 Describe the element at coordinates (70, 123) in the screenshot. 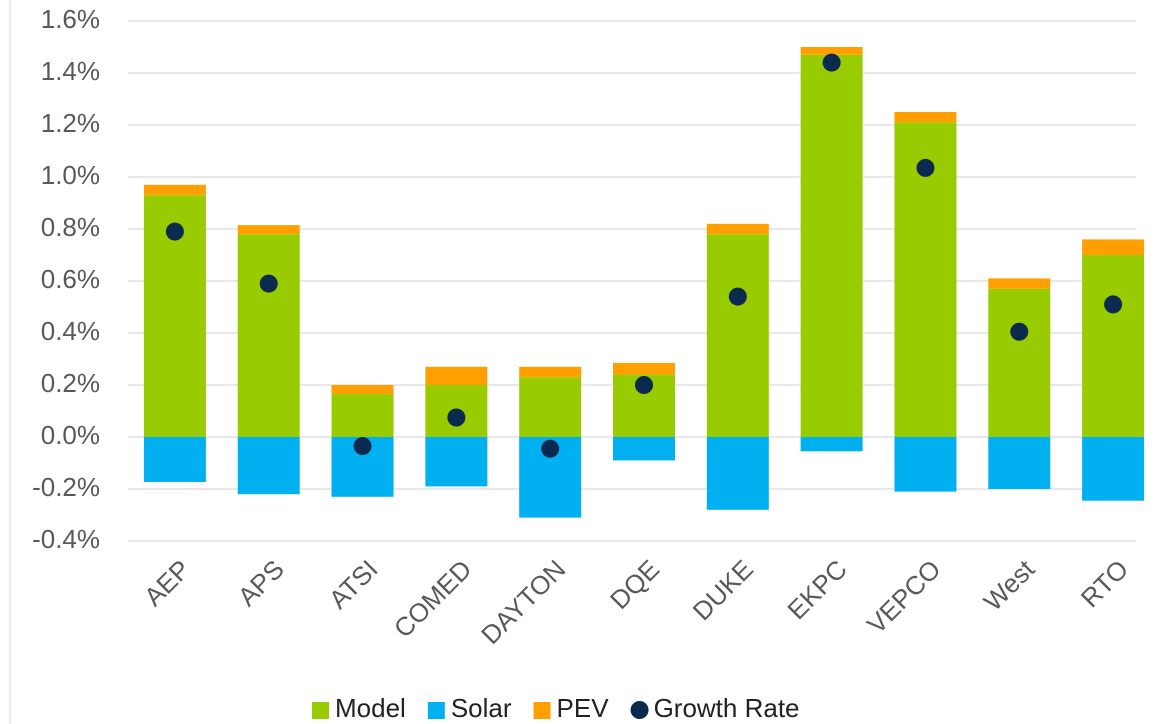

I see `y-tick-label: 1.2%` at that location.